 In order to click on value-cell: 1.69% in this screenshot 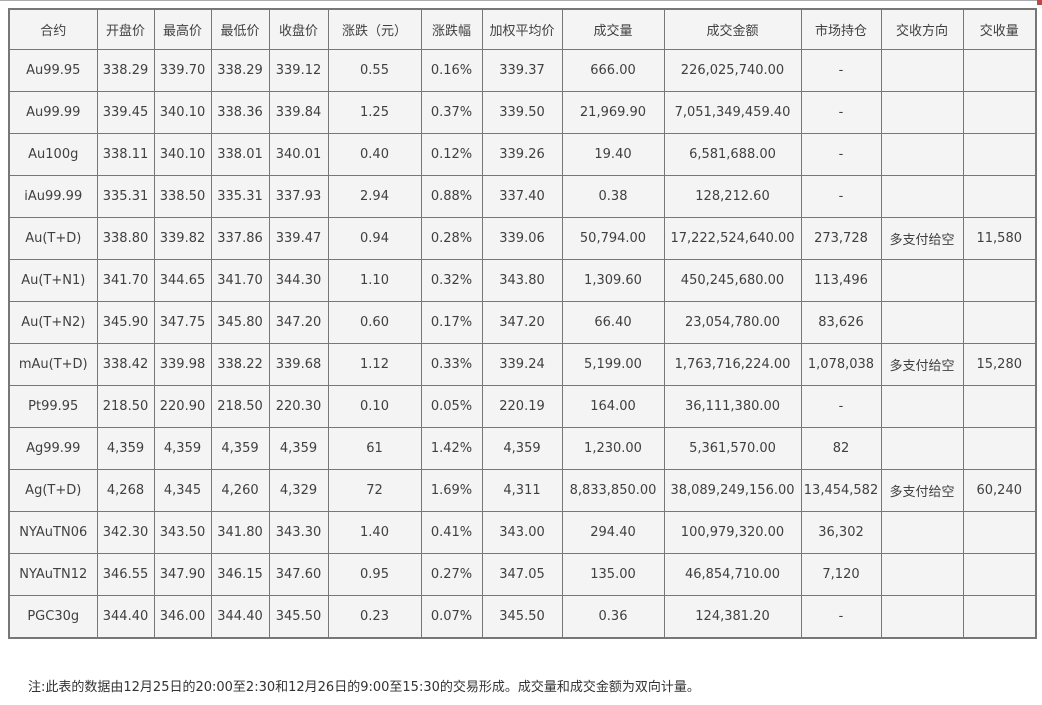, I will do `click(451, 490)`.